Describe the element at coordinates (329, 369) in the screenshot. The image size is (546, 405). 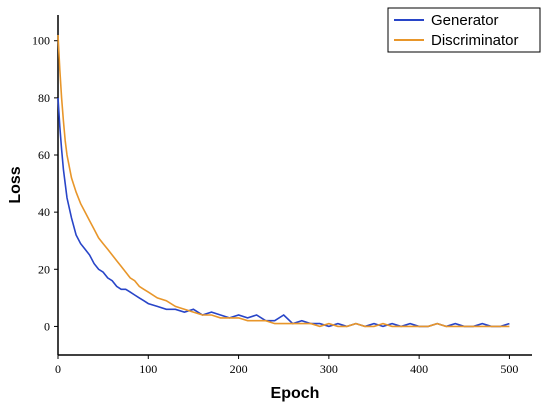
I see `x-tick-label: 300` at that location.